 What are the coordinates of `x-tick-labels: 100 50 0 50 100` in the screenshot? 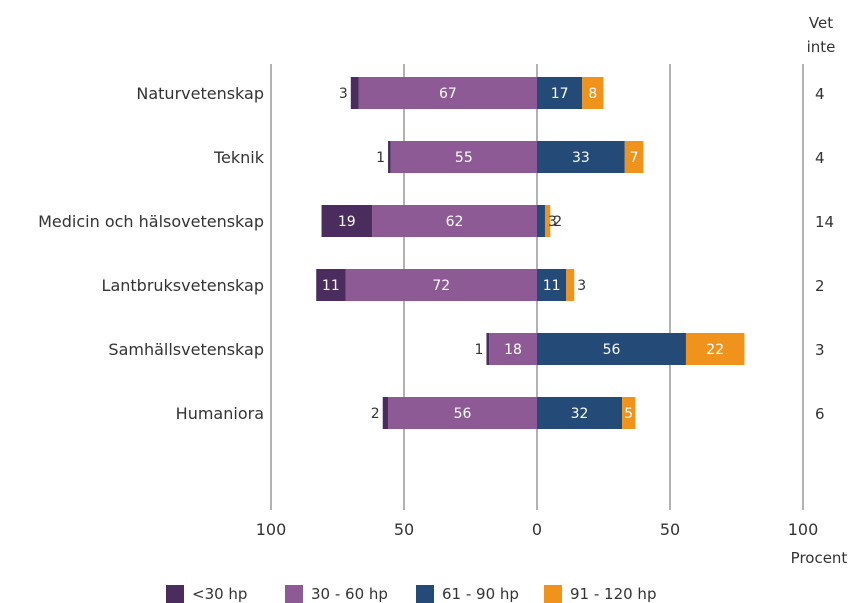 It's located at (537, 529).